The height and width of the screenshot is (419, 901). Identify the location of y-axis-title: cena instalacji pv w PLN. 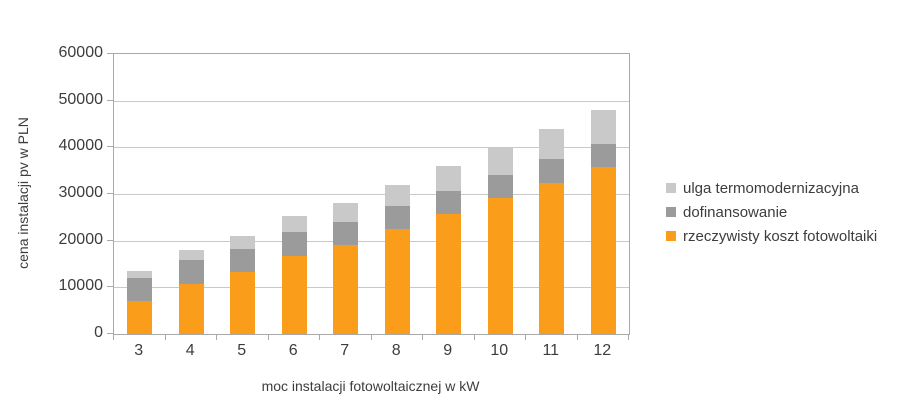
(23, 193).